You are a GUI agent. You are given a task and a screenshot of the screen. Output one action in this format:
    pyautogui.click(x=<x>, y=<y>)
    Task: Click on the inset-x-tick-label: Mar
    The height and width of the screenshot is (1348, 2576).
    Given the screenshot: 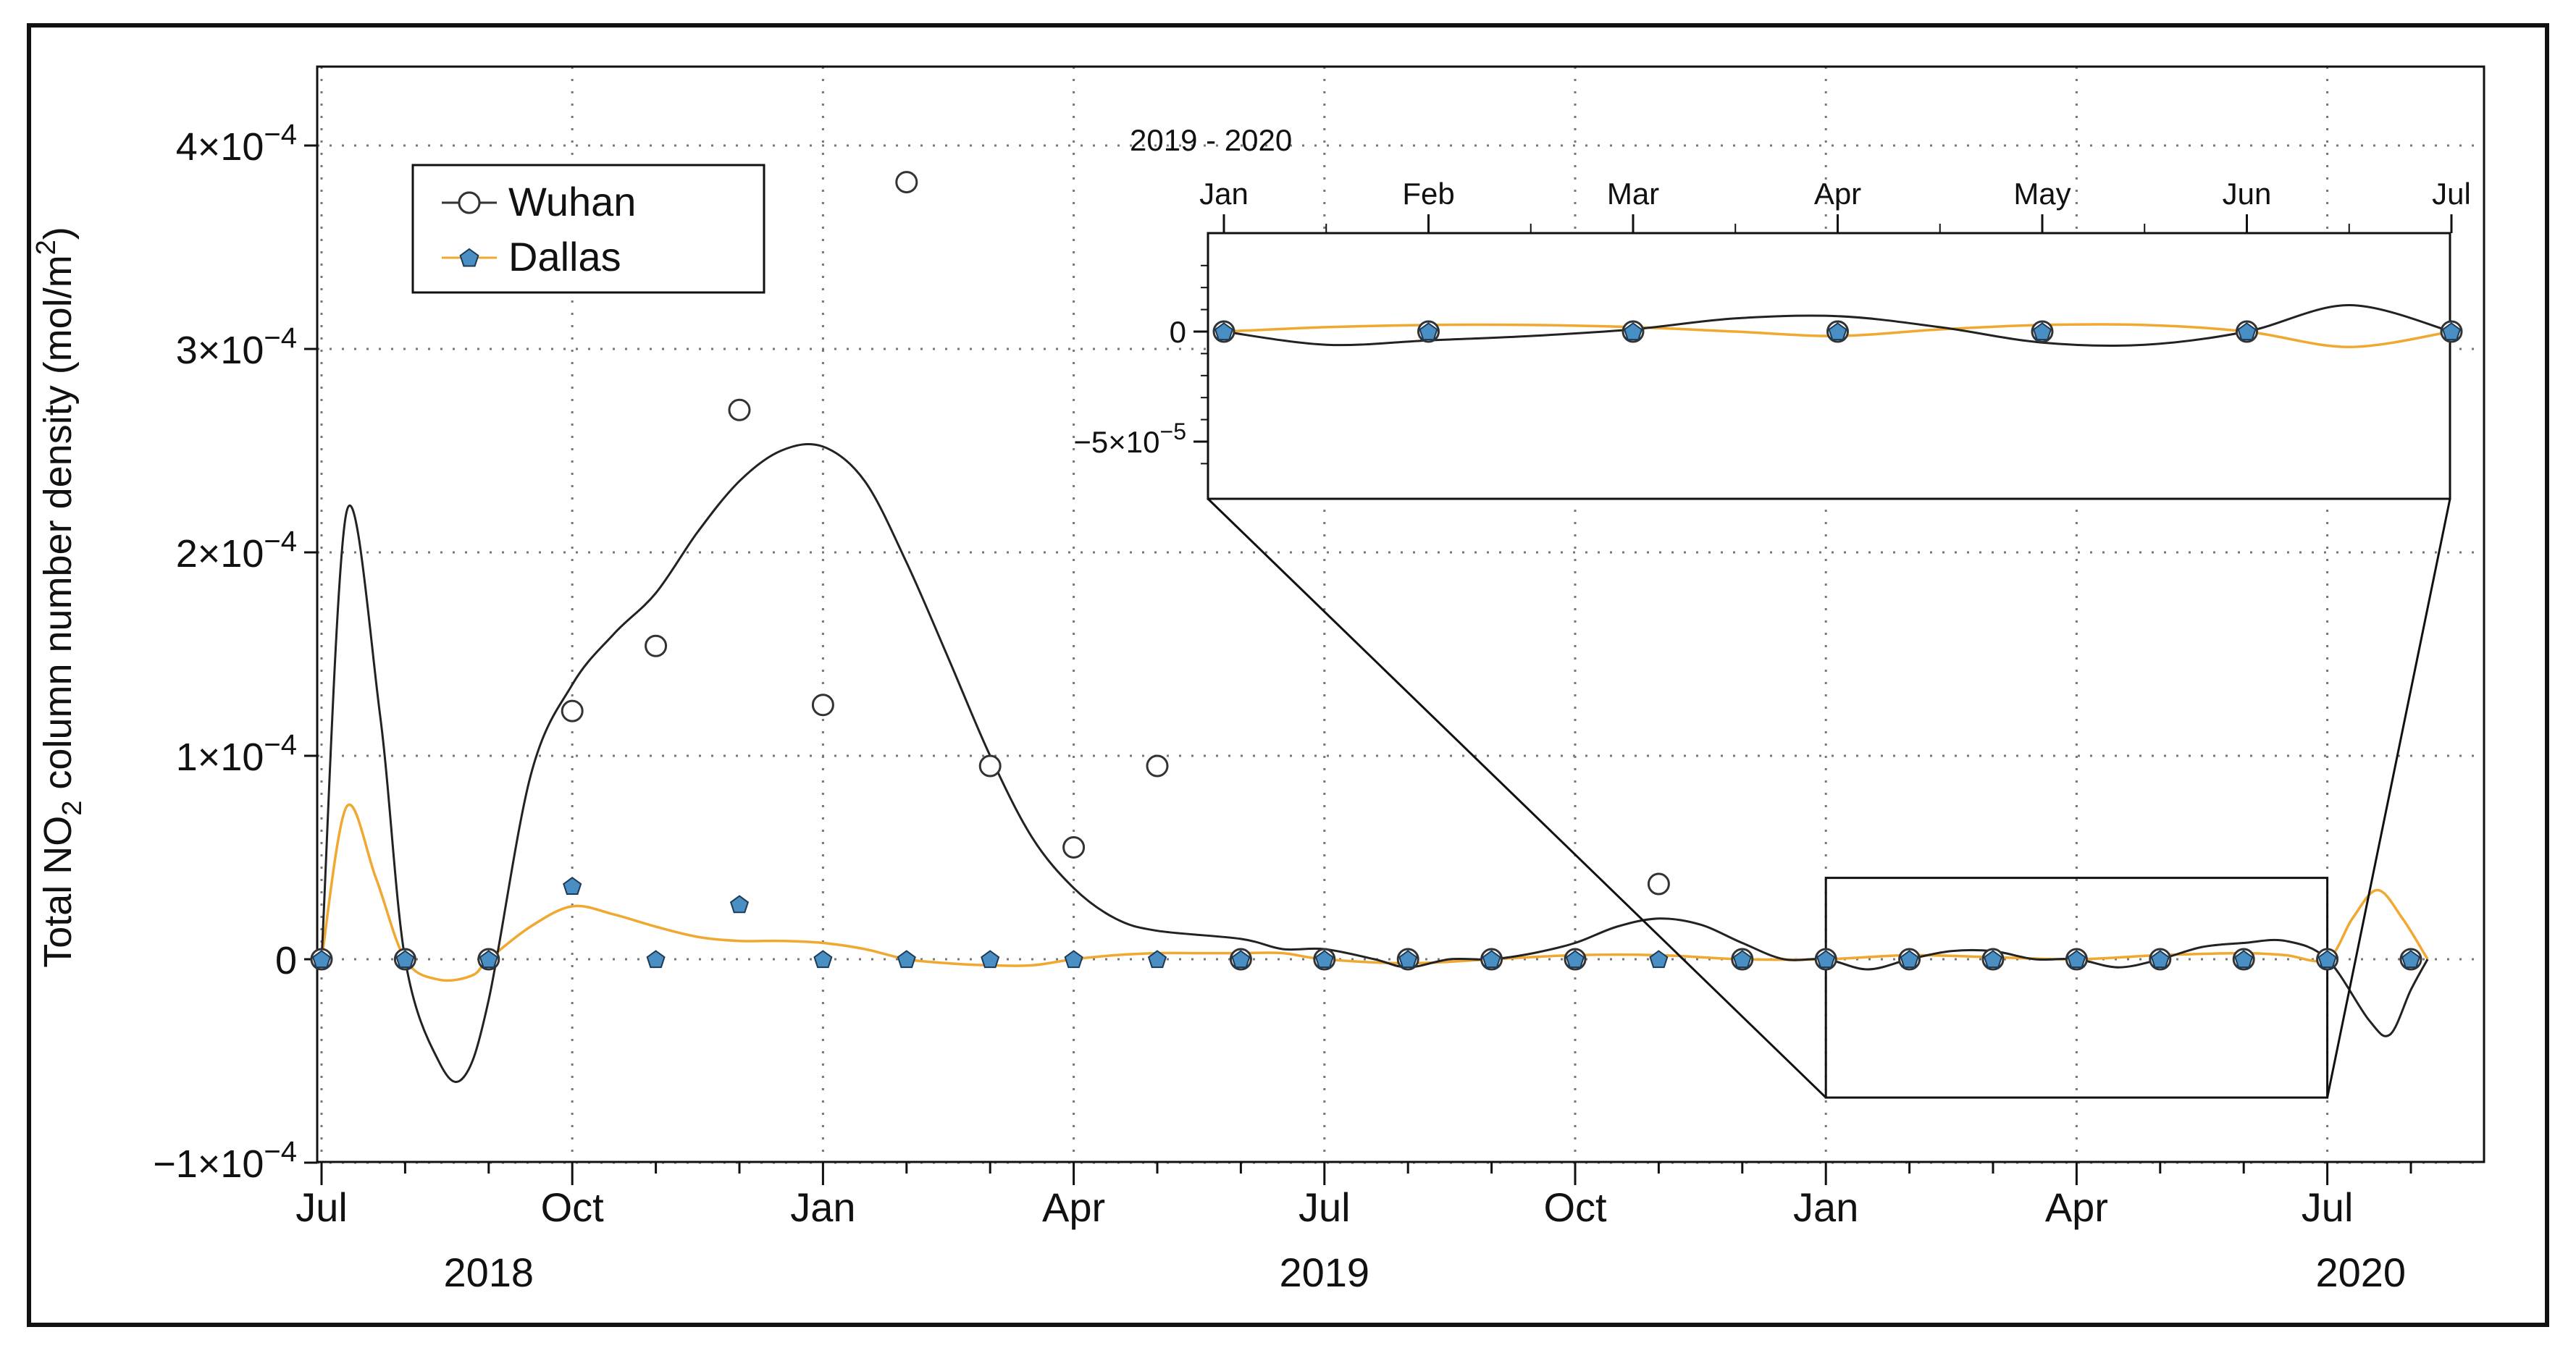 What is the action you would take?
    pyautogui.click(x=1633, y=194)
    